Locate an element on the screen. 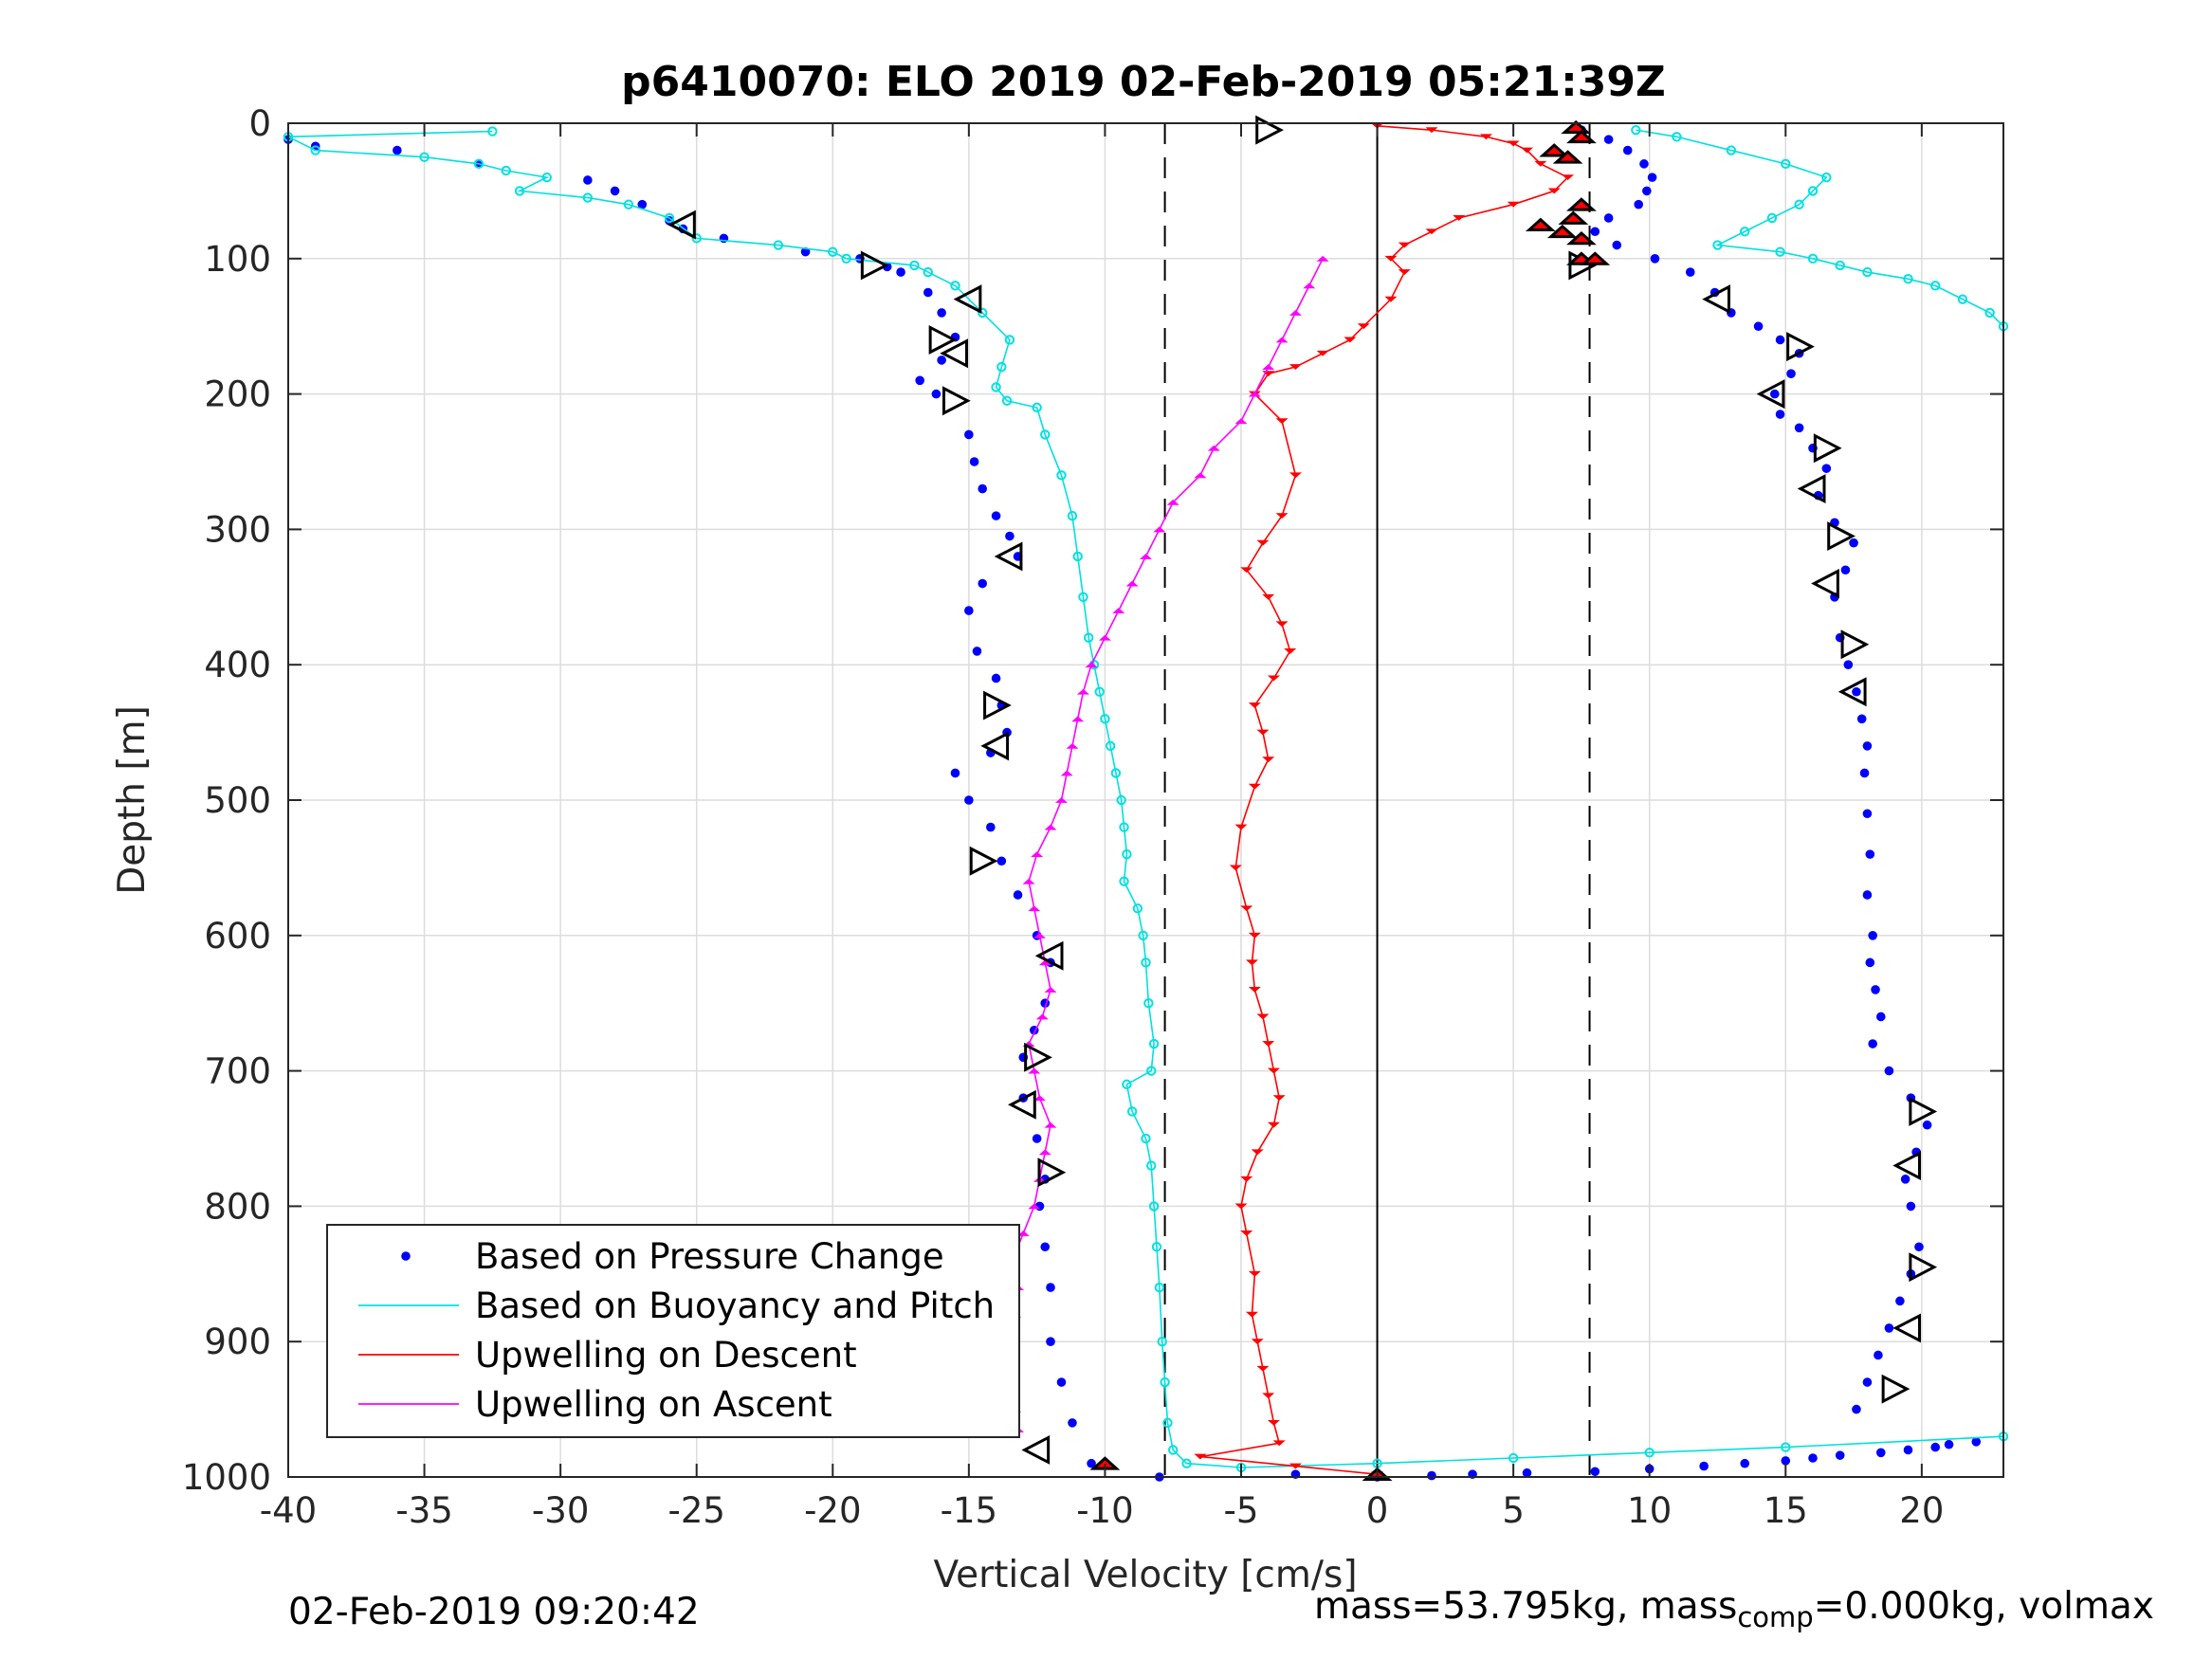 The image size is (2212, 1659). mass-prefix: mass=53.795kg, mass is located at coordinates (1526, 1606).